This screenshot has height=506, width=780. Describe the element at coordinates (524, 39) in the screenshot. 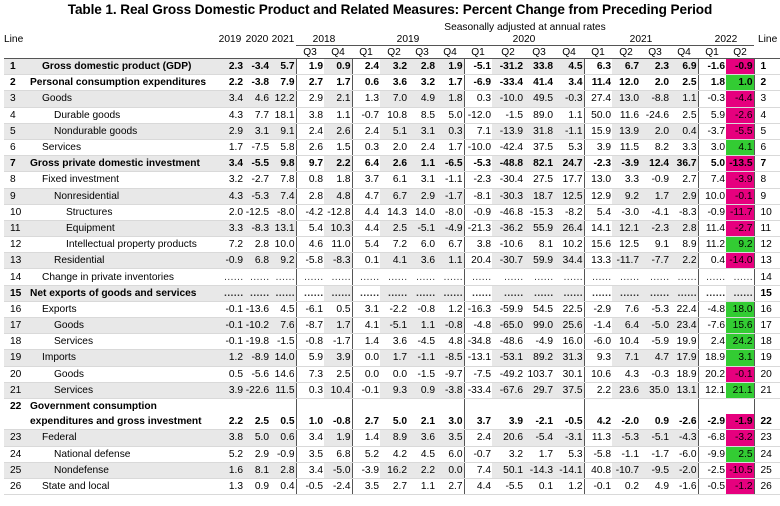

I see `quarter-year: 2020` at that location.